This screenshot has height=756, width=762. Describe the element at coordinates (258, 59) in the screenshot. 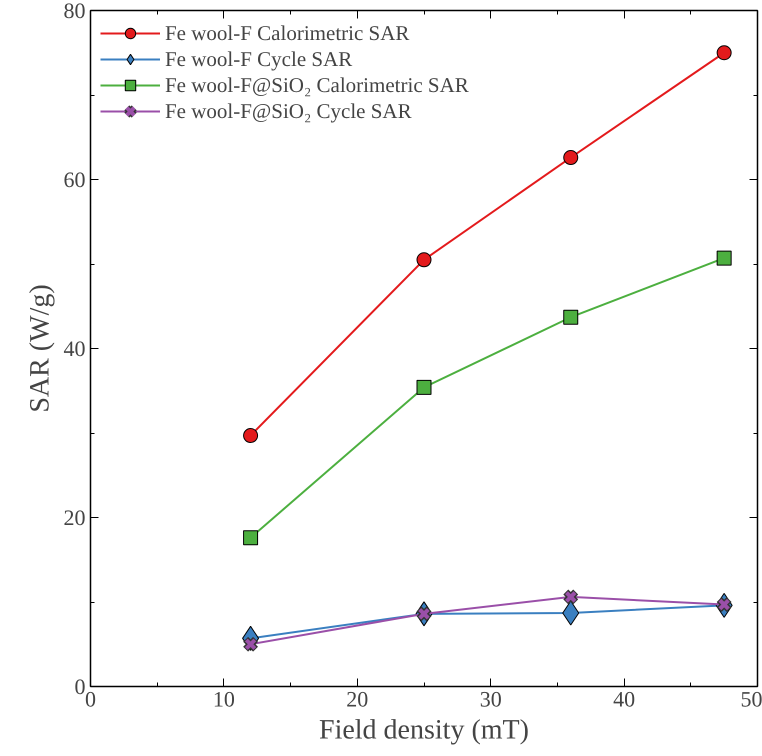

I see `legend-label: Fe wool-F Cycle SAR` at that location.